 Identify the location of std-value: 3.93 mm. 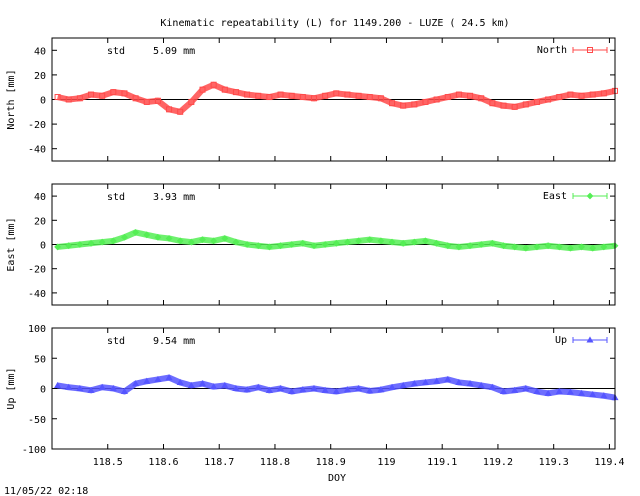
(174, 197).